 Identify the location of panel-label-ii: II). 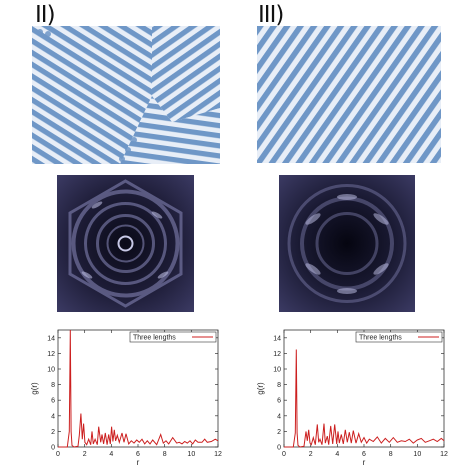
(45, 15).